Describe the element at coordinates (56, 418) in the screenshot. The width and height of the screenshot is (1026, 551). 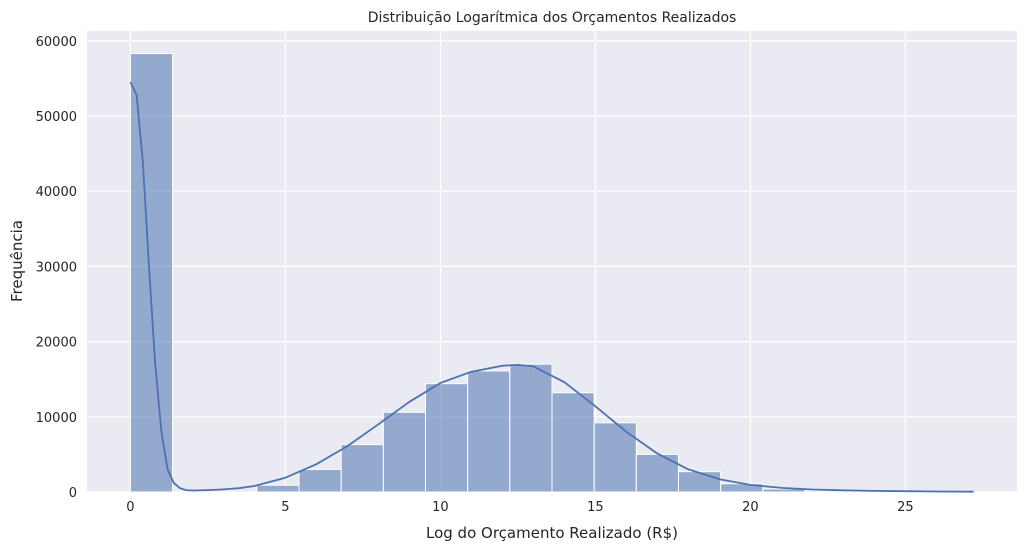
I see `y-tick-label: 10000` at that location.